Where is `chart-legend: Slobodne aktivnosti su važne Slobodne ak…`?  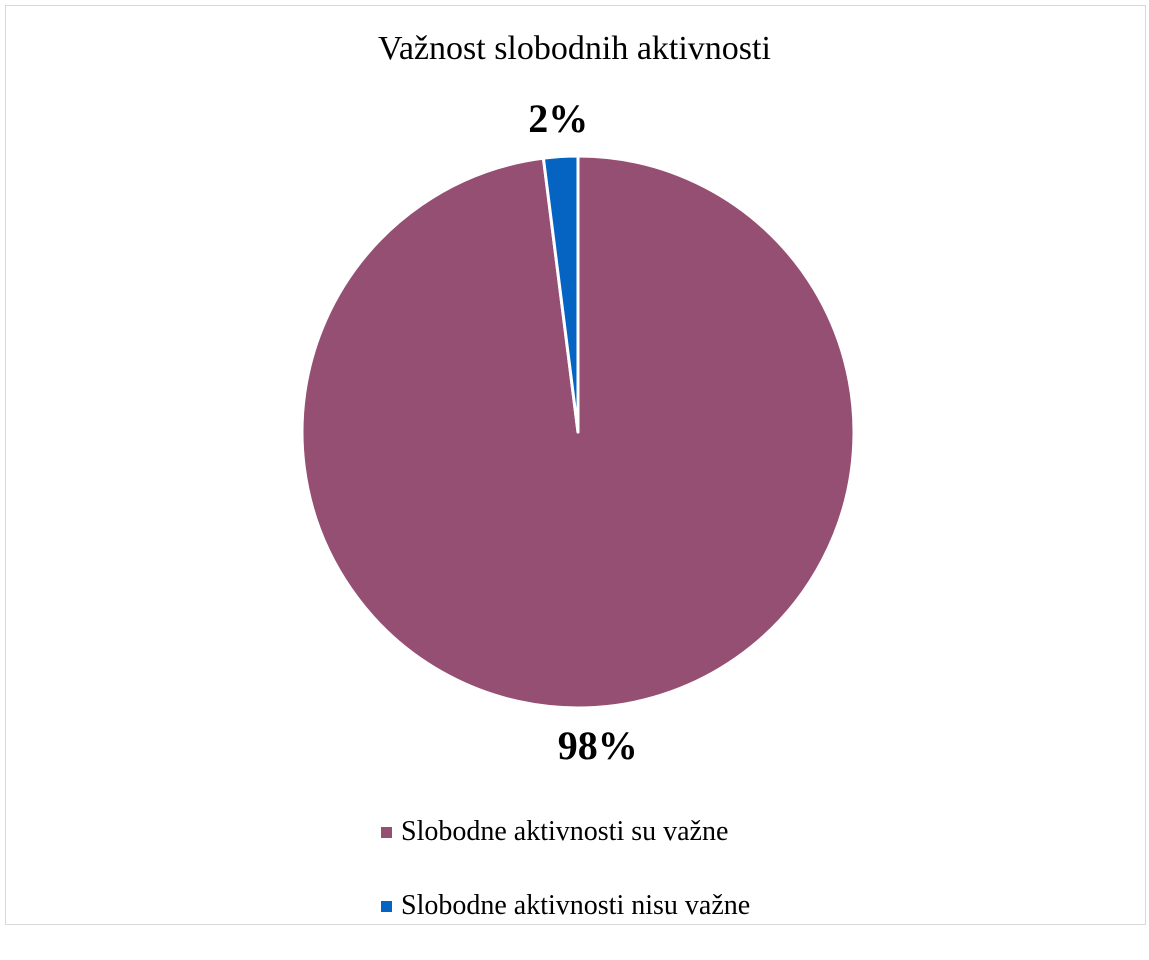
chart-legend: Slobodne aktivnosti su važne Slobodne ak… is located at coordinates (565, 886).